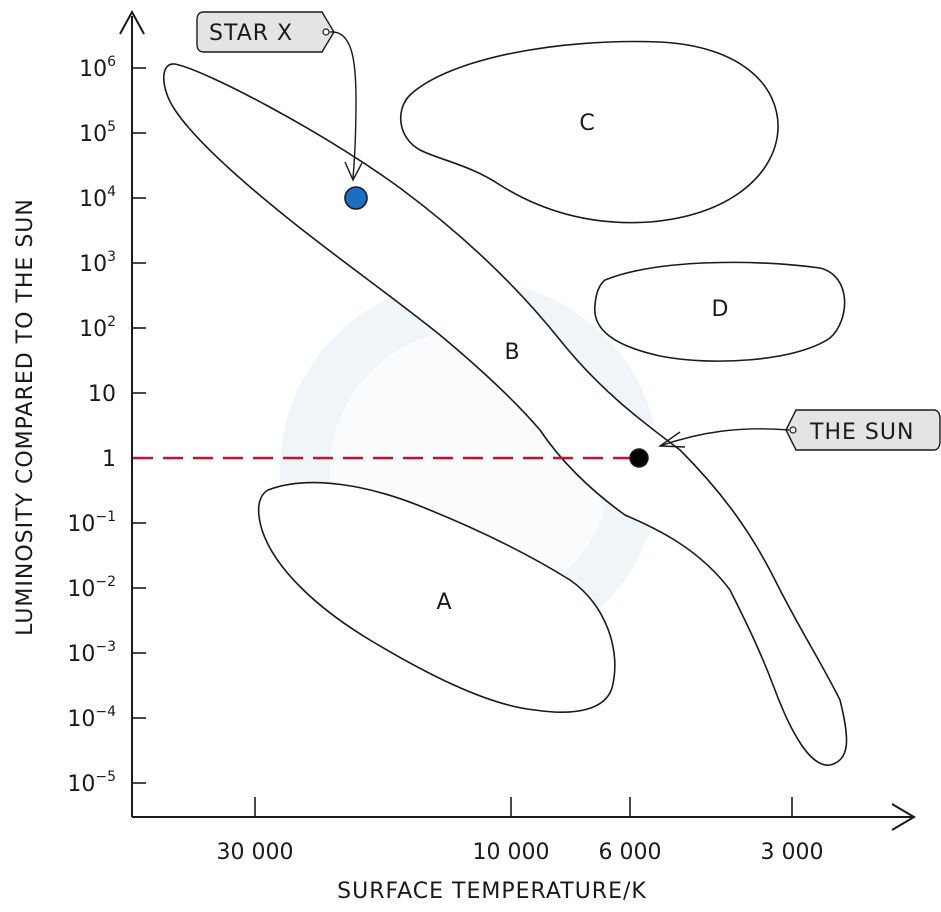 The width and height of the screenshot is (941, 912). What do you see at coordinates (102, 394) in the screenshot?
I see `y-tick-label: 10` at bounding box center [102, 394].